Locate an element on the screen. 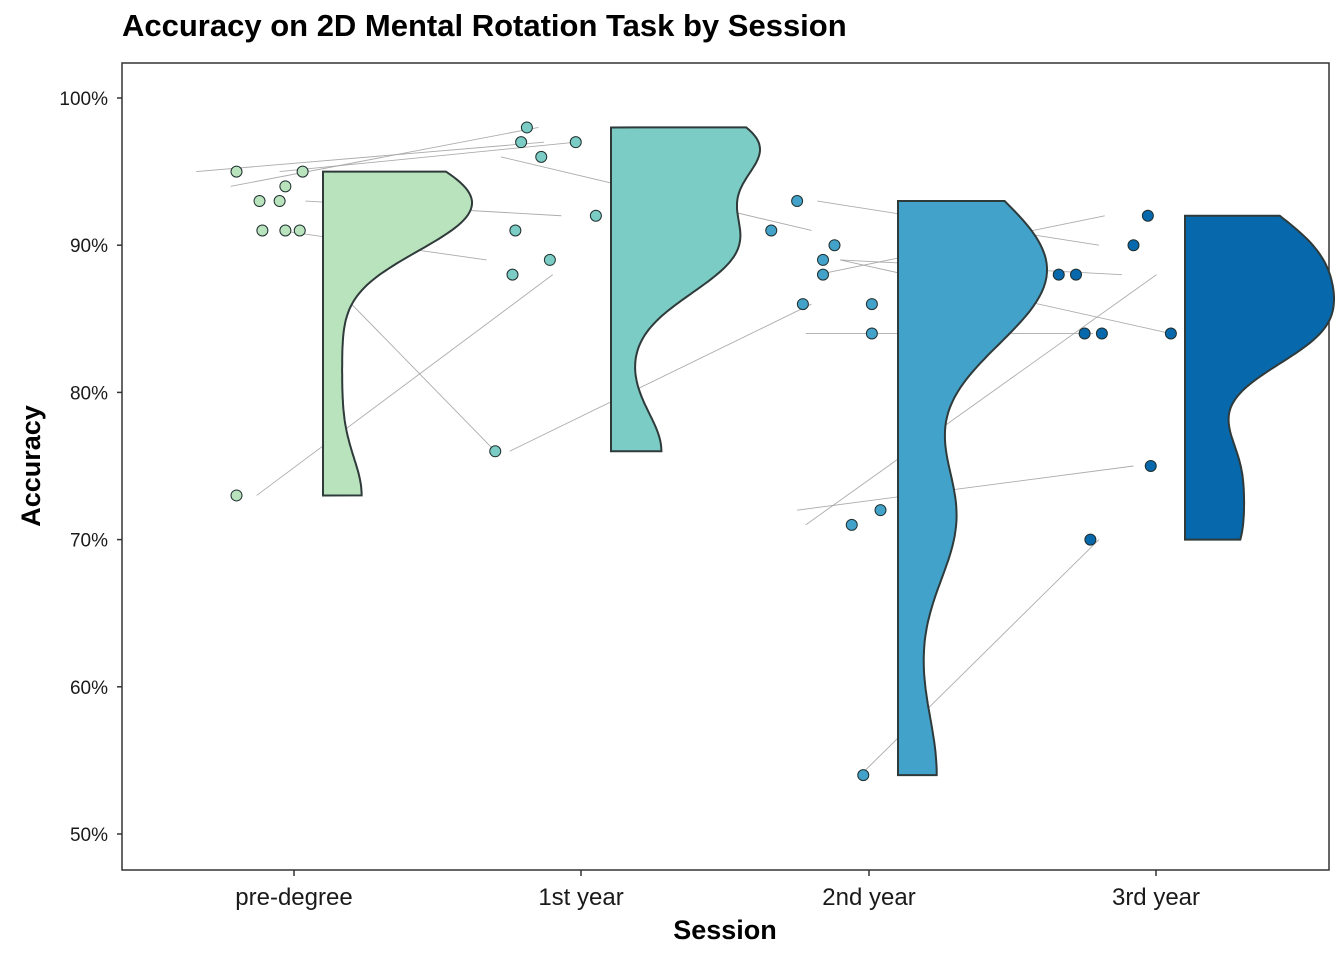 The width and height of the screenshot is (1344, 960). x-tick-label: pre-degree is located at coordinates (293, 897).